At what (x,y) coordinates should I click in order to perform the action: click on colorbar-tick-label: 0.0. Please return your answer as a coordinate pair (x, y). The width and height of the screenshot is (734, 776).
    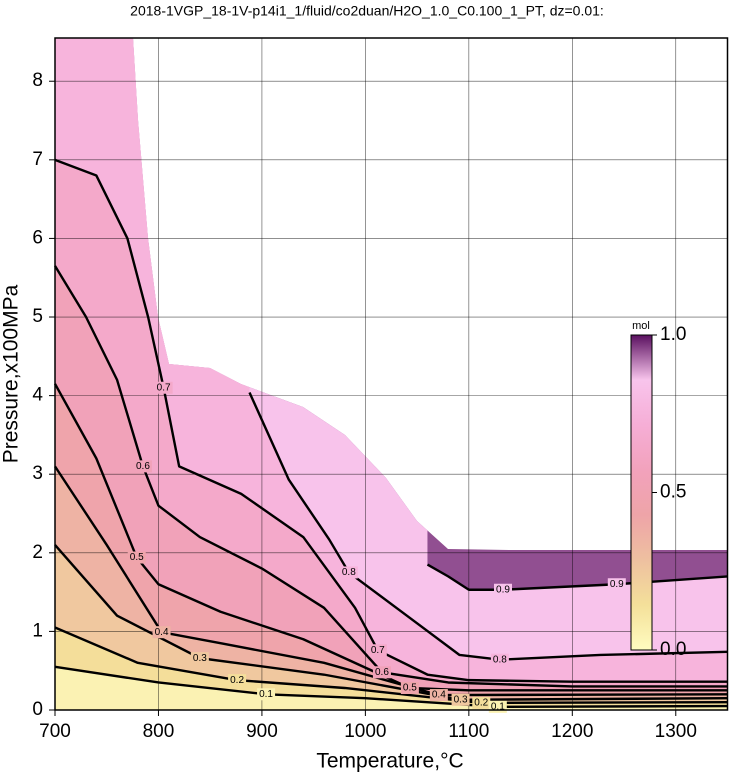
    Looking at the image, I should click on (673, 649).